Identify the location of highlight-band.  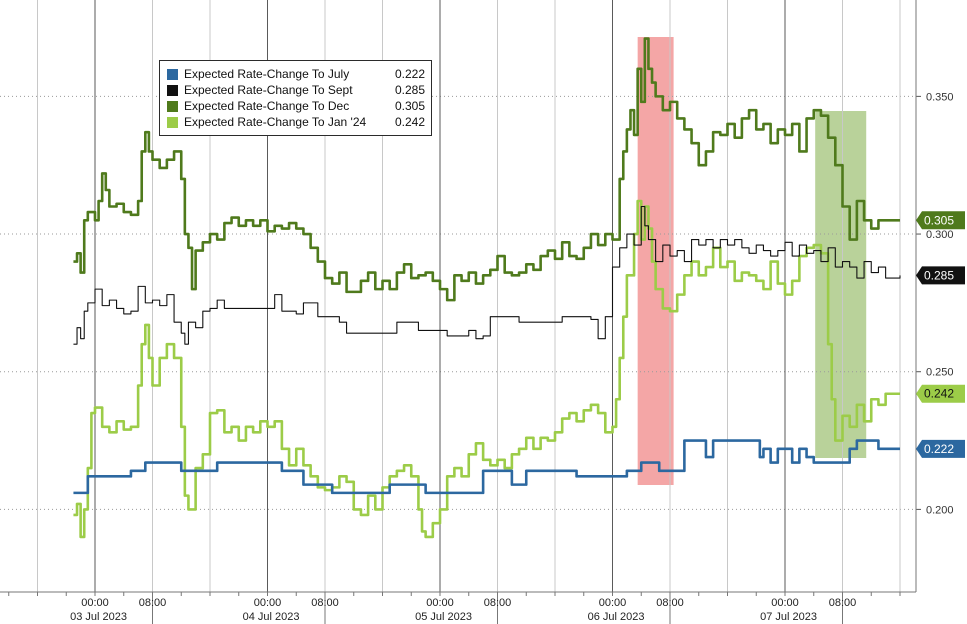
(841, 284).